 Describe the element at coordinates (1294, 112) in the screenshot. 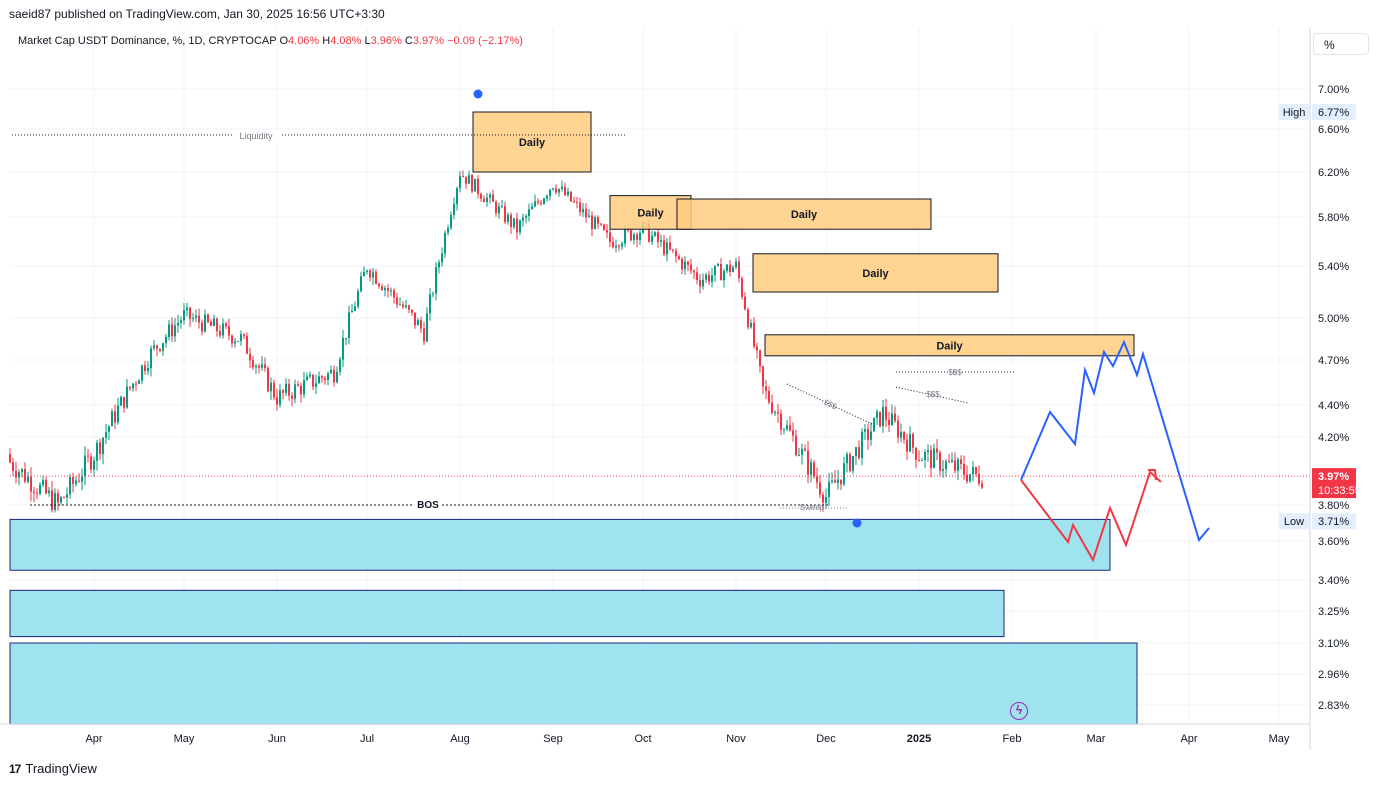

I see `high-badge-label-bg` at that location.